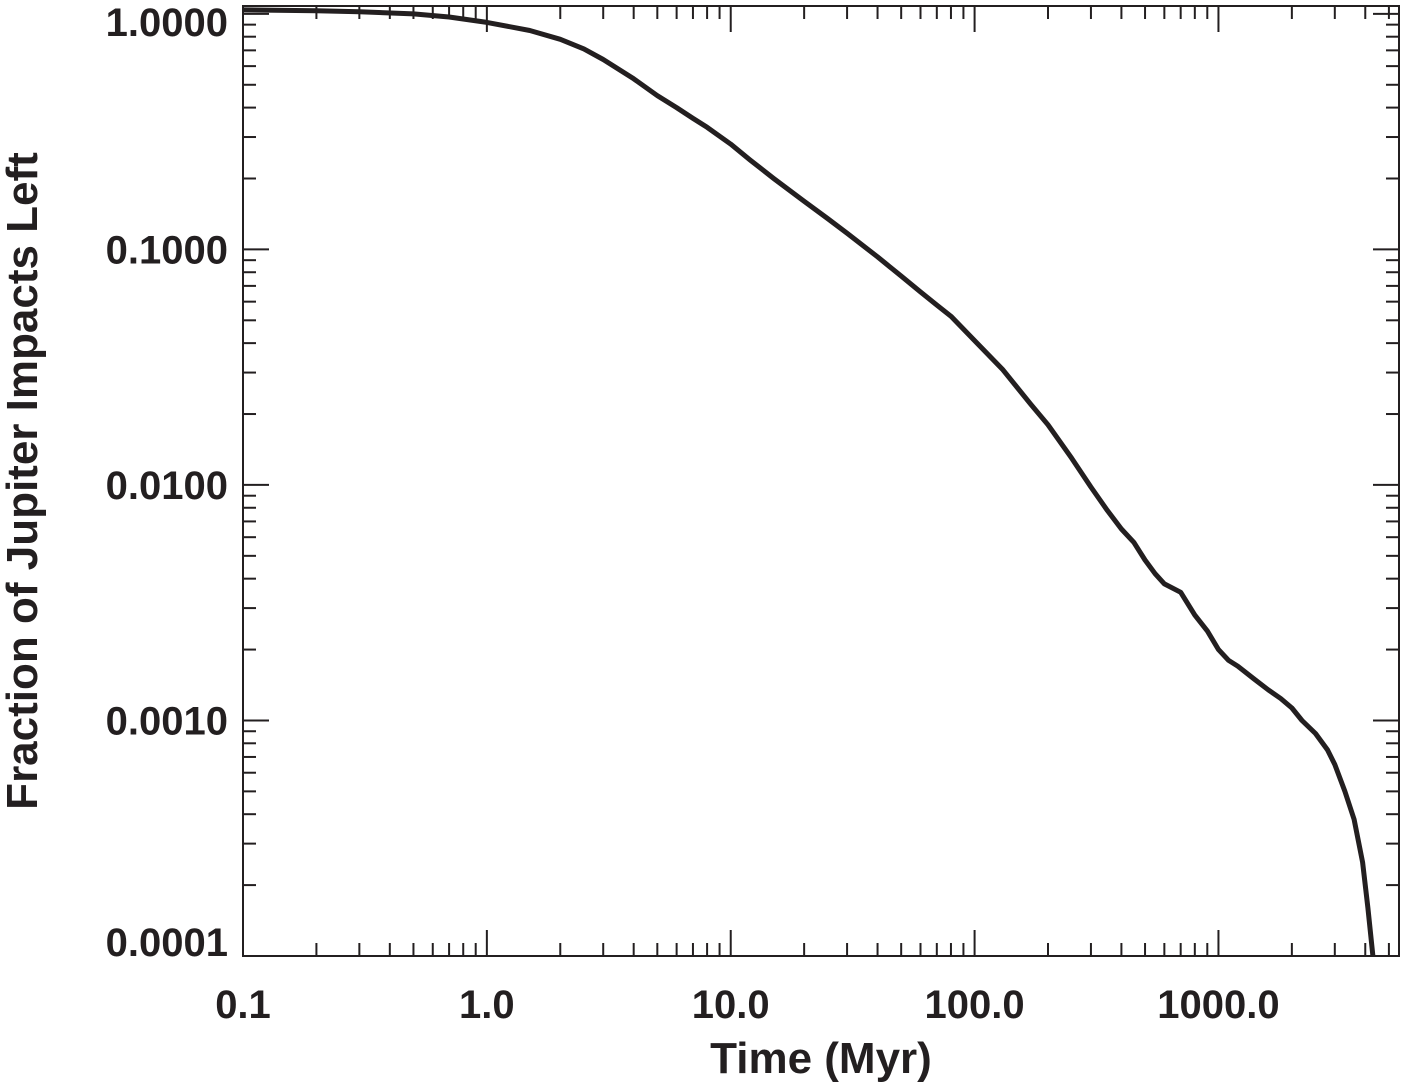 Image resolution: width=1402 pixels, height=1089 pixels. I want to click on x-tick-label: 100.0, so click(975, 1005).